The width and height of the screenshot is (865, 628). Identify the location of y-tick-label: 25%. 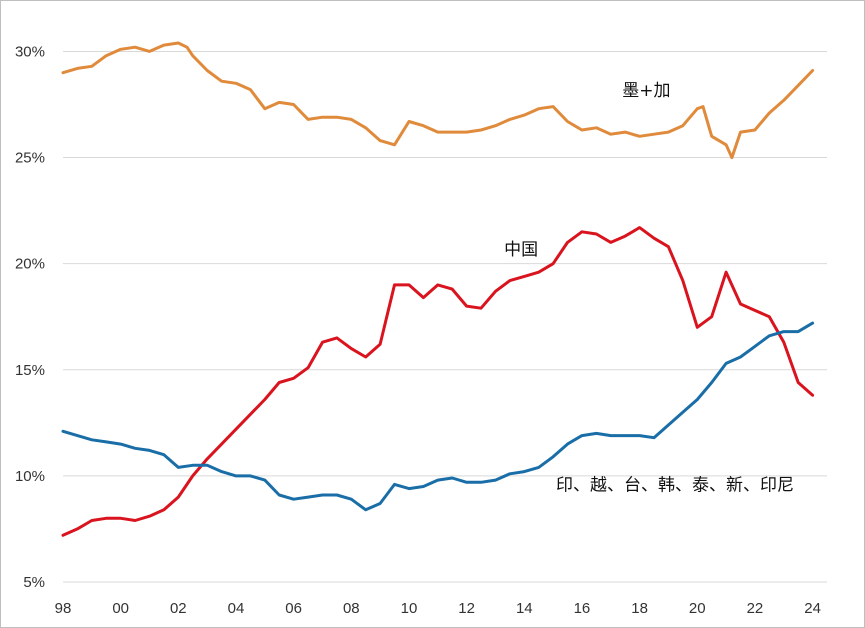
(30, 158).